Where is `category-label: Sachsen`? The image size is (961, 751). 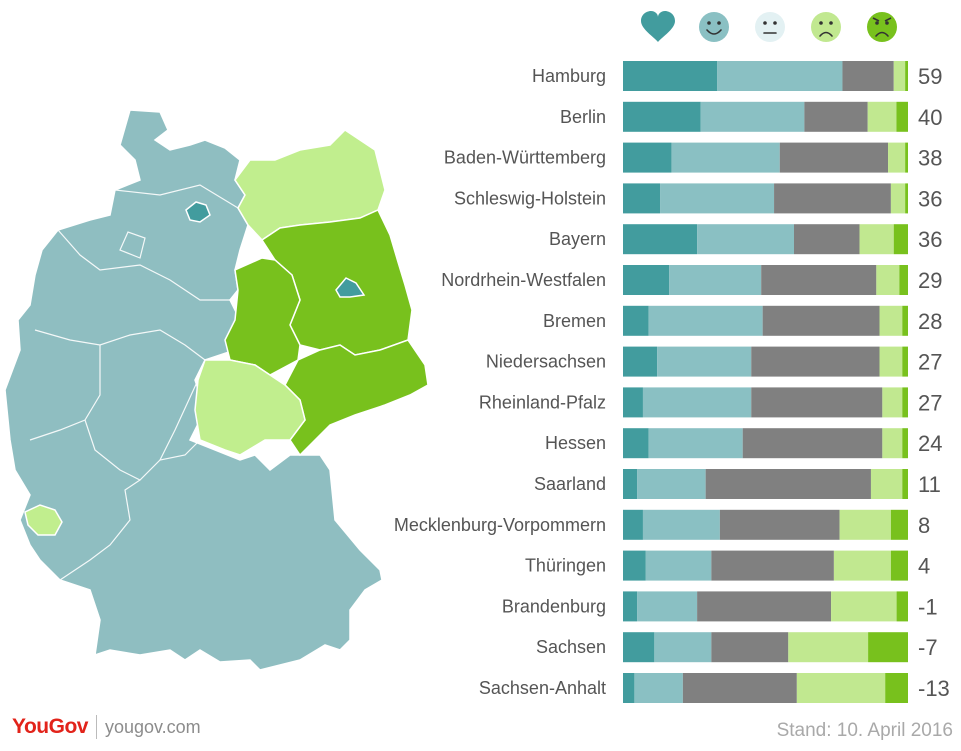 category-label: Sachsen is located at coordinates (571, 647).